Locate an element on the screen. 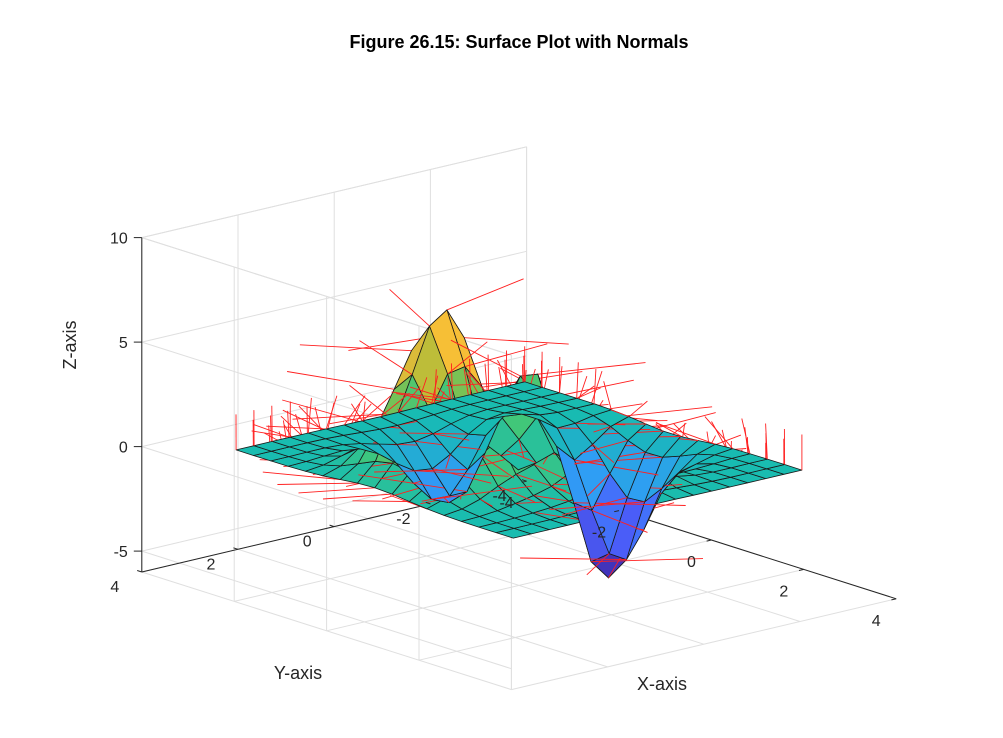  x-tick-label: 2 is located at coordinates (783, 591).